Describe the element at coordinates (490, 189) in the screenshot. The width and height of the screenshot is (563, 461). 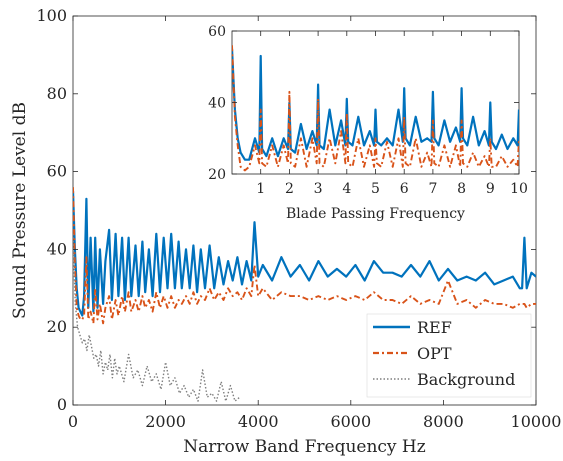
I see `inset-x-tick-label: 9` at that location.